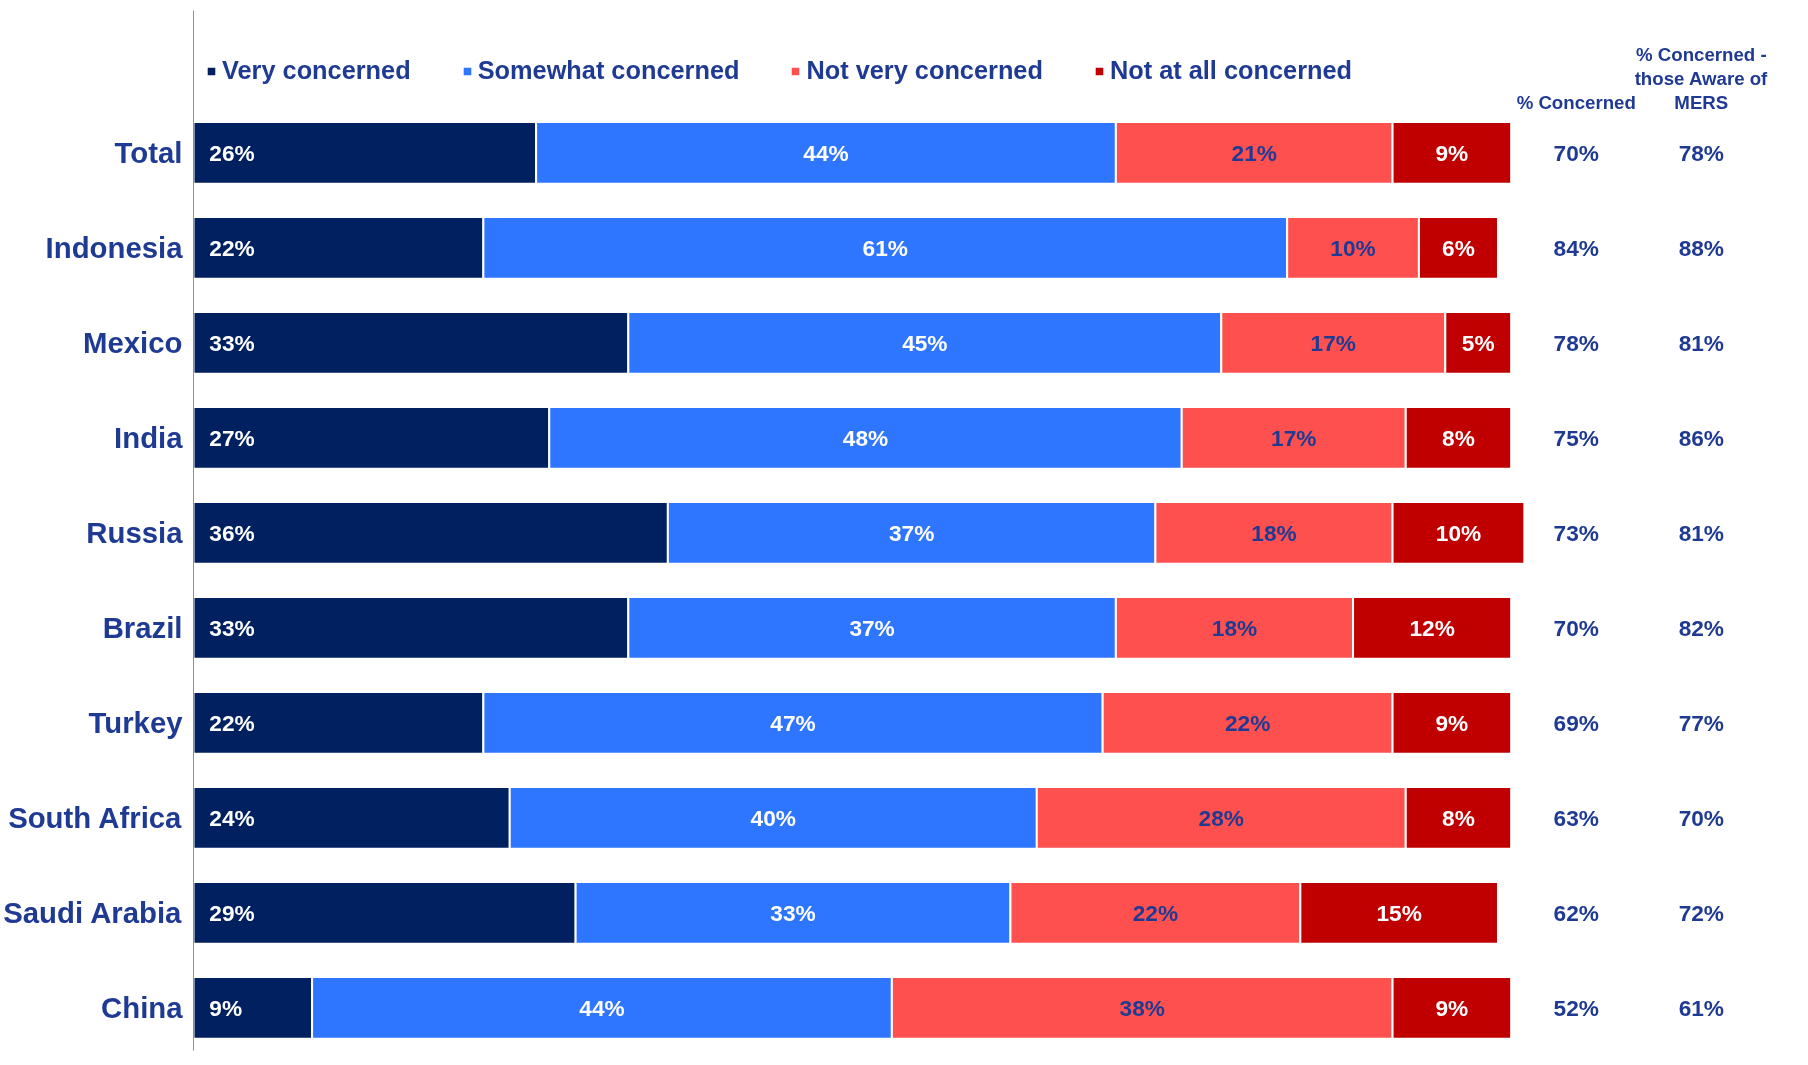  Describe the element at coordinates (316, 70) in the screenshot. I see `legend-label: Very concerned` at that location.